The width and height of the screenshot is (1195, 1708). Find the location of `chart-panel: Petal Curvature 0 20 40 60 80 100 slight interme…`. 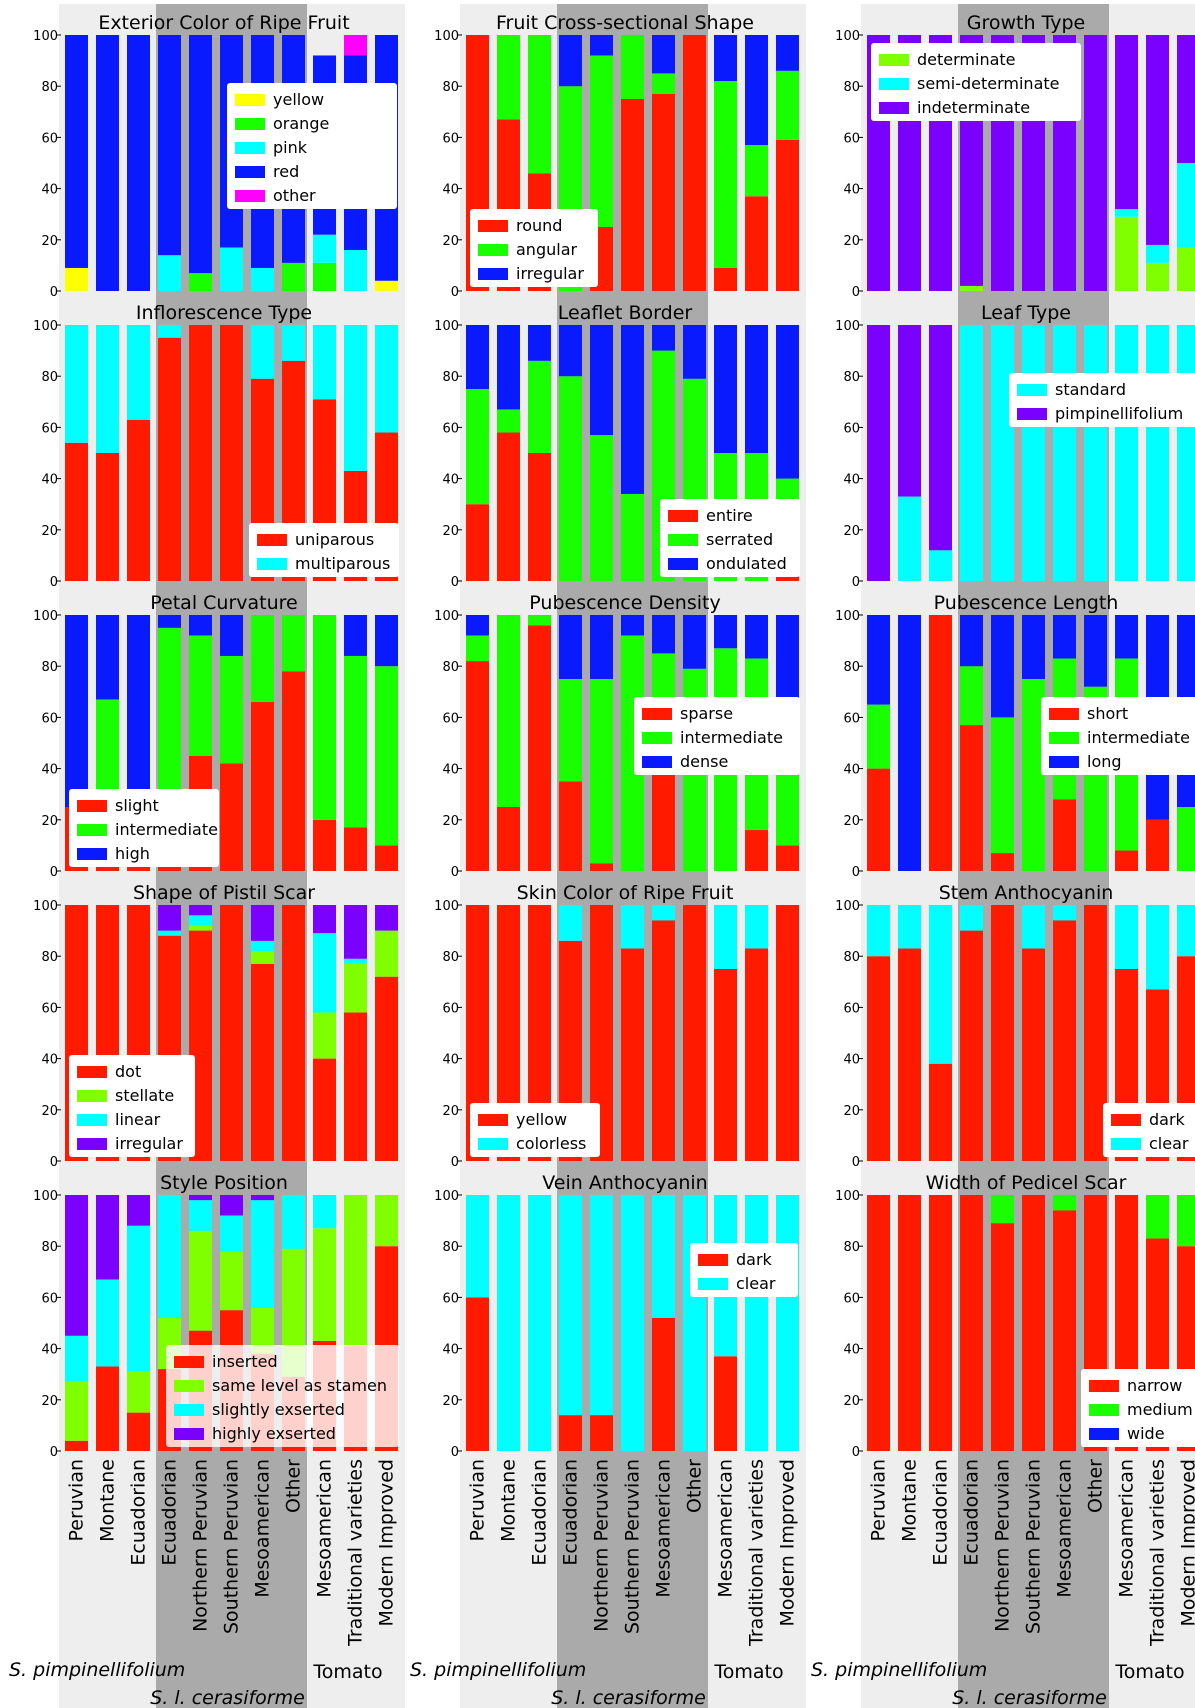

chart-panel: Petal Curvature 0 20 40 60 80 100 slight interme… is located at coordinates (215, 736).